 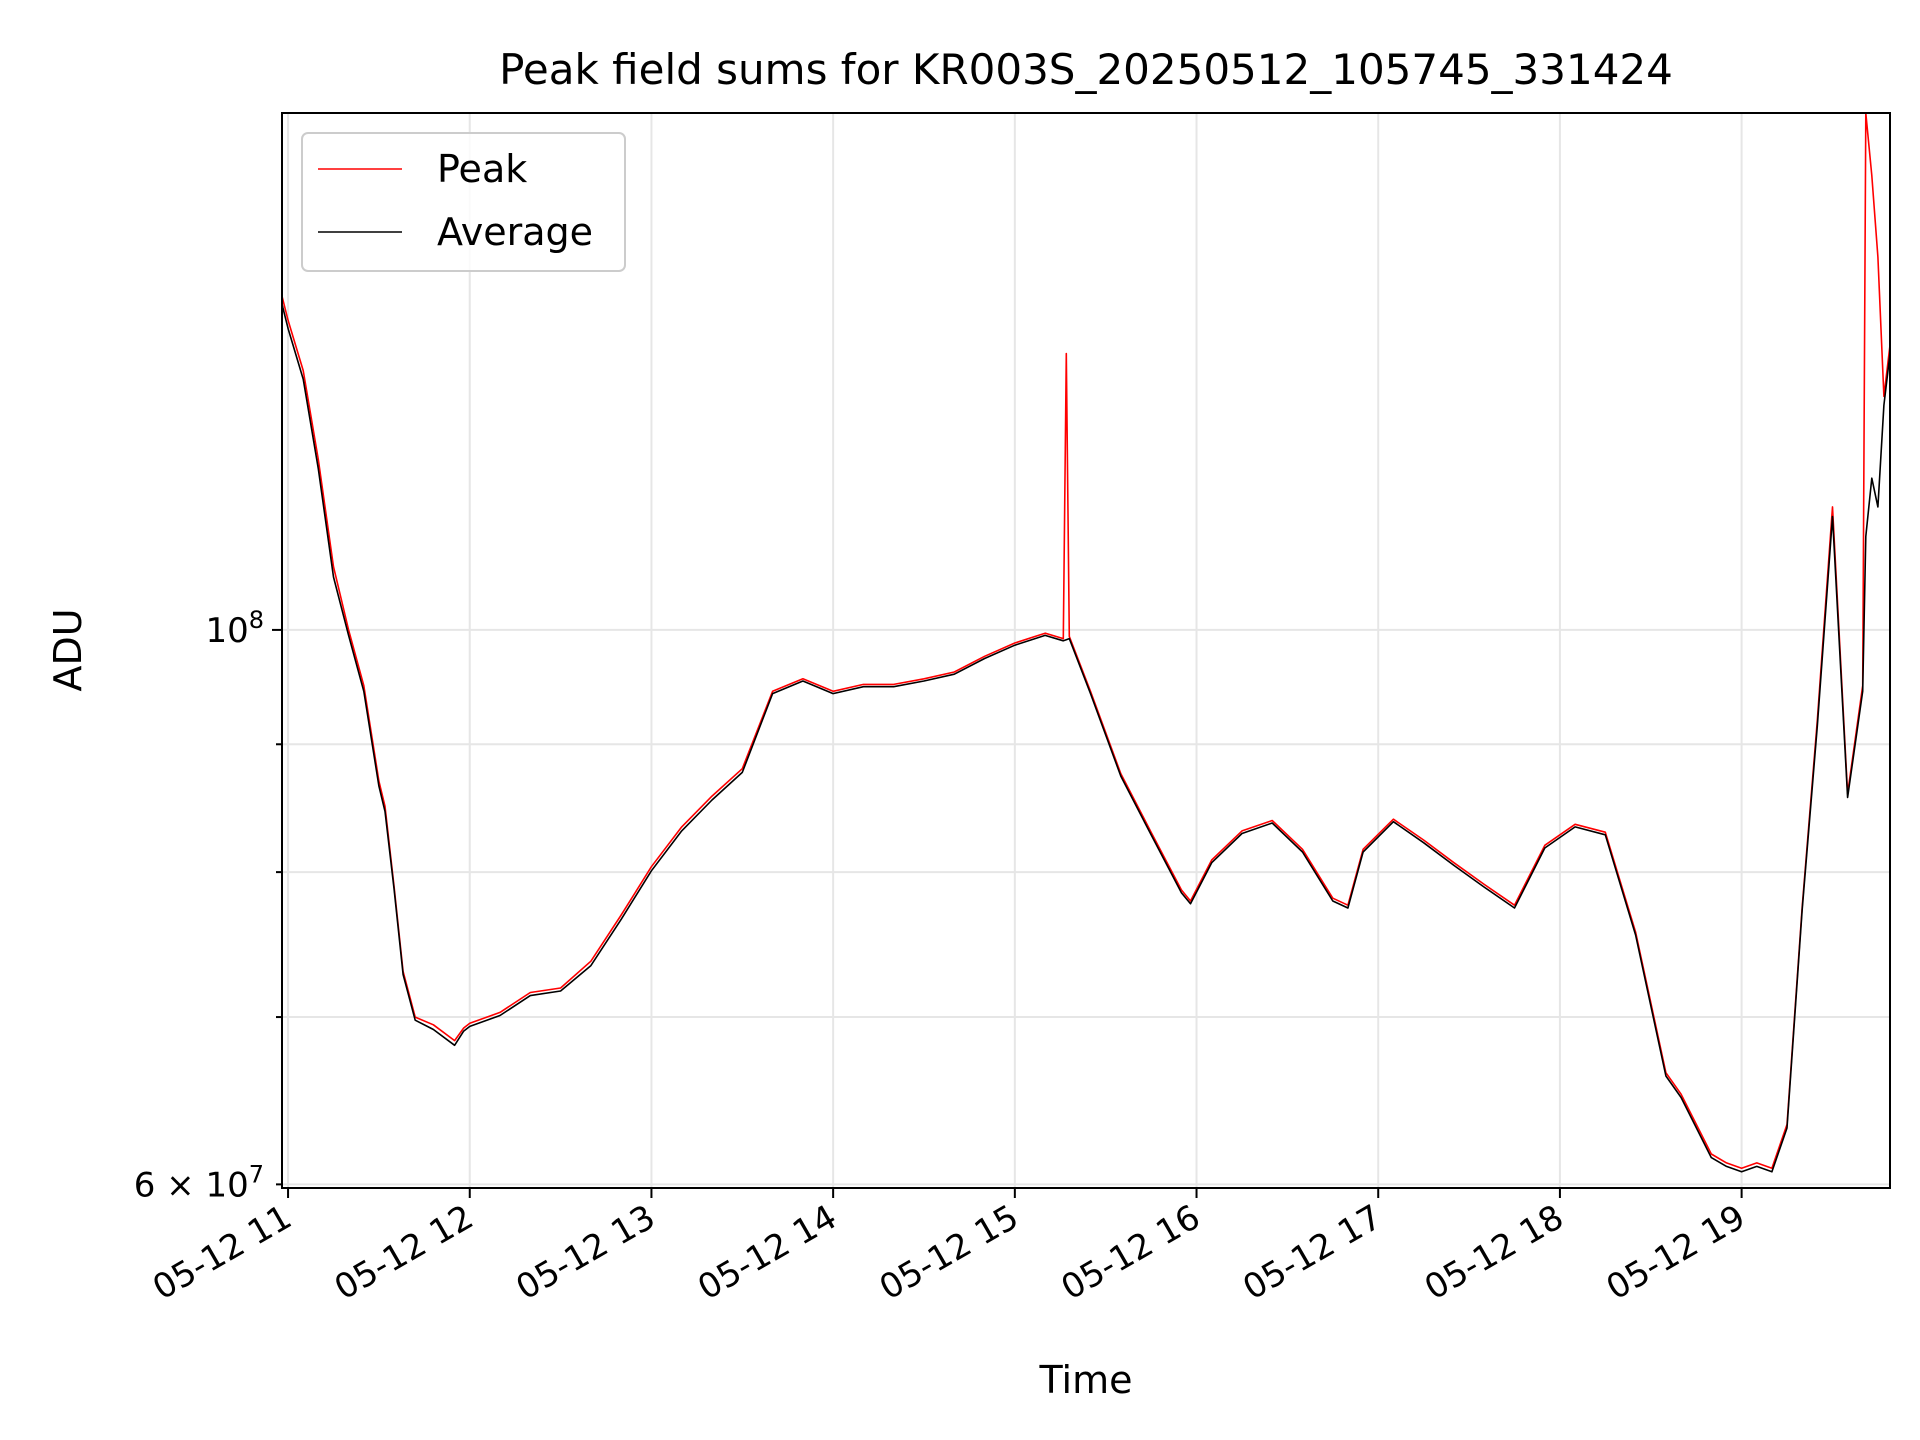 What do you see at coordinates (1086, 1380) in the screenshot?
I see `x-axis-label: Time` at bounding box center [1086, 1380].